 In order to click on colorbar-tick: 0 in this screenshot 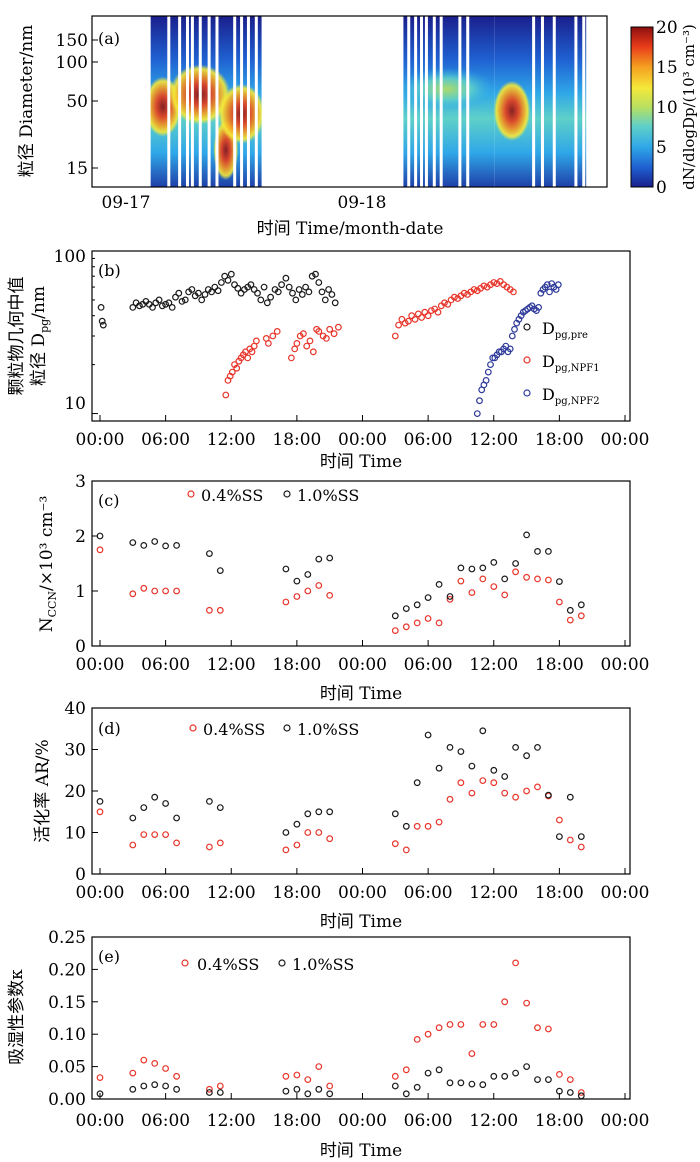, I will do `click(661, 188)`.